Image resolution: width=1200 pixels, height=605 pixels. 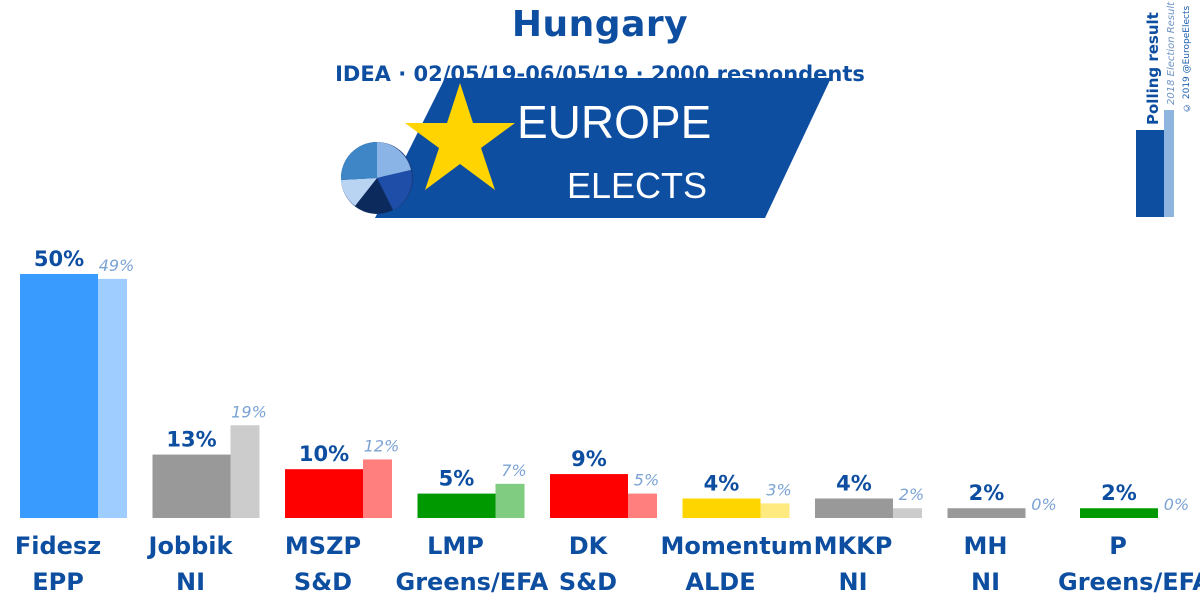 I want to click on legend-election-label: 2018 Election Result, so click(x=1171, y=53).